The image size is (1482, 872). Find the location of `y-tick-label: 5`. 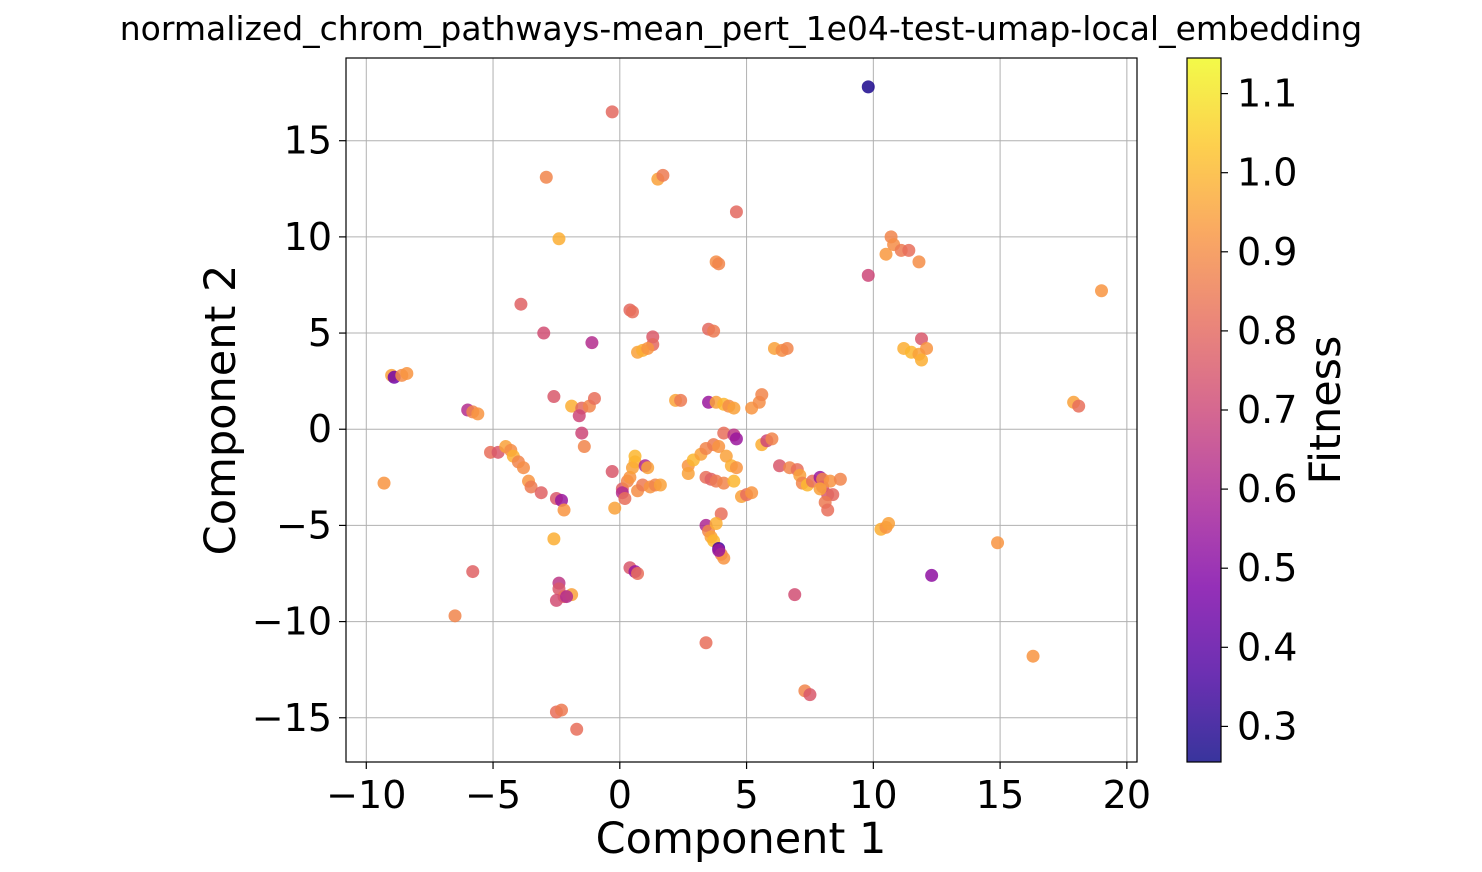

y-tick-label: 5 is located at coordinates (320, 333).